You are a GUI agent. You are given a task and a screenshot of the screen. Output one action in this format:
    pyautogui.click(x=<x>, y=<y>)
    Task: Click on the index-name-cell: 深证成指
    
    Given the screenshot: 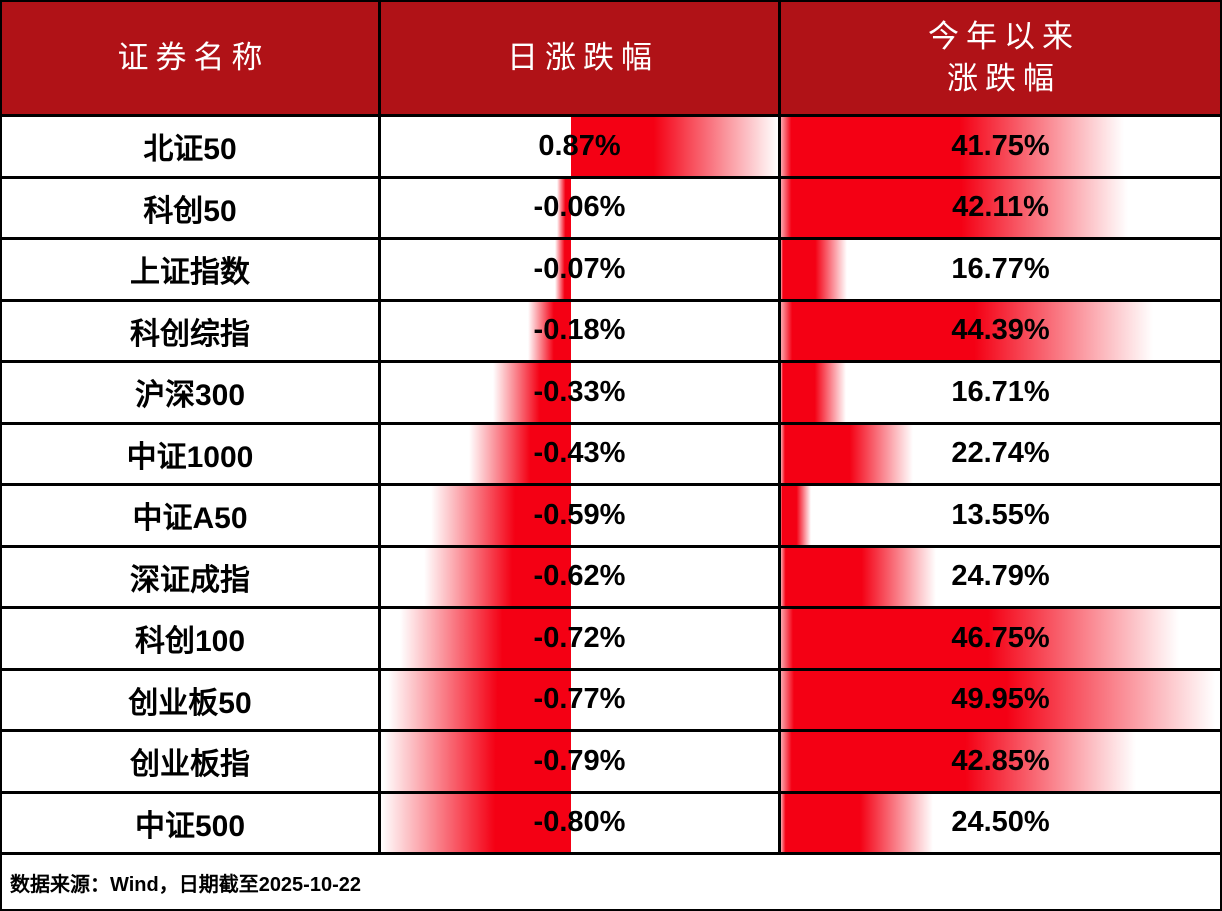 What is the action you would take?
    pyautogui.click(x=191, y=576)
    